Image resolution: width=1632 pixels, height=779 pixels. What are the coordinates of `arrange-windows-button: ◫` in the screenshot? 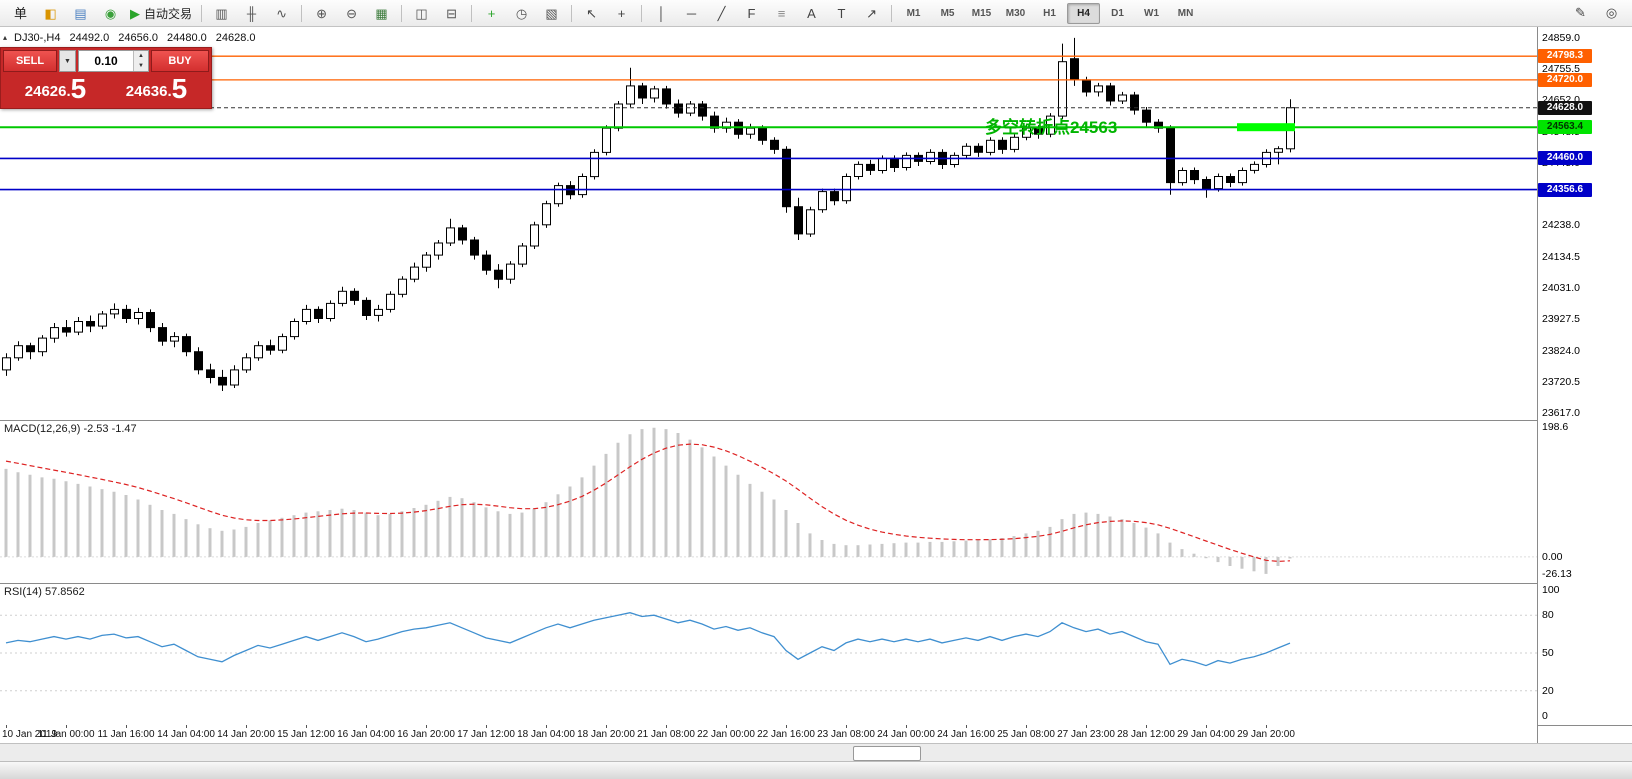 It's located at (421, 13).